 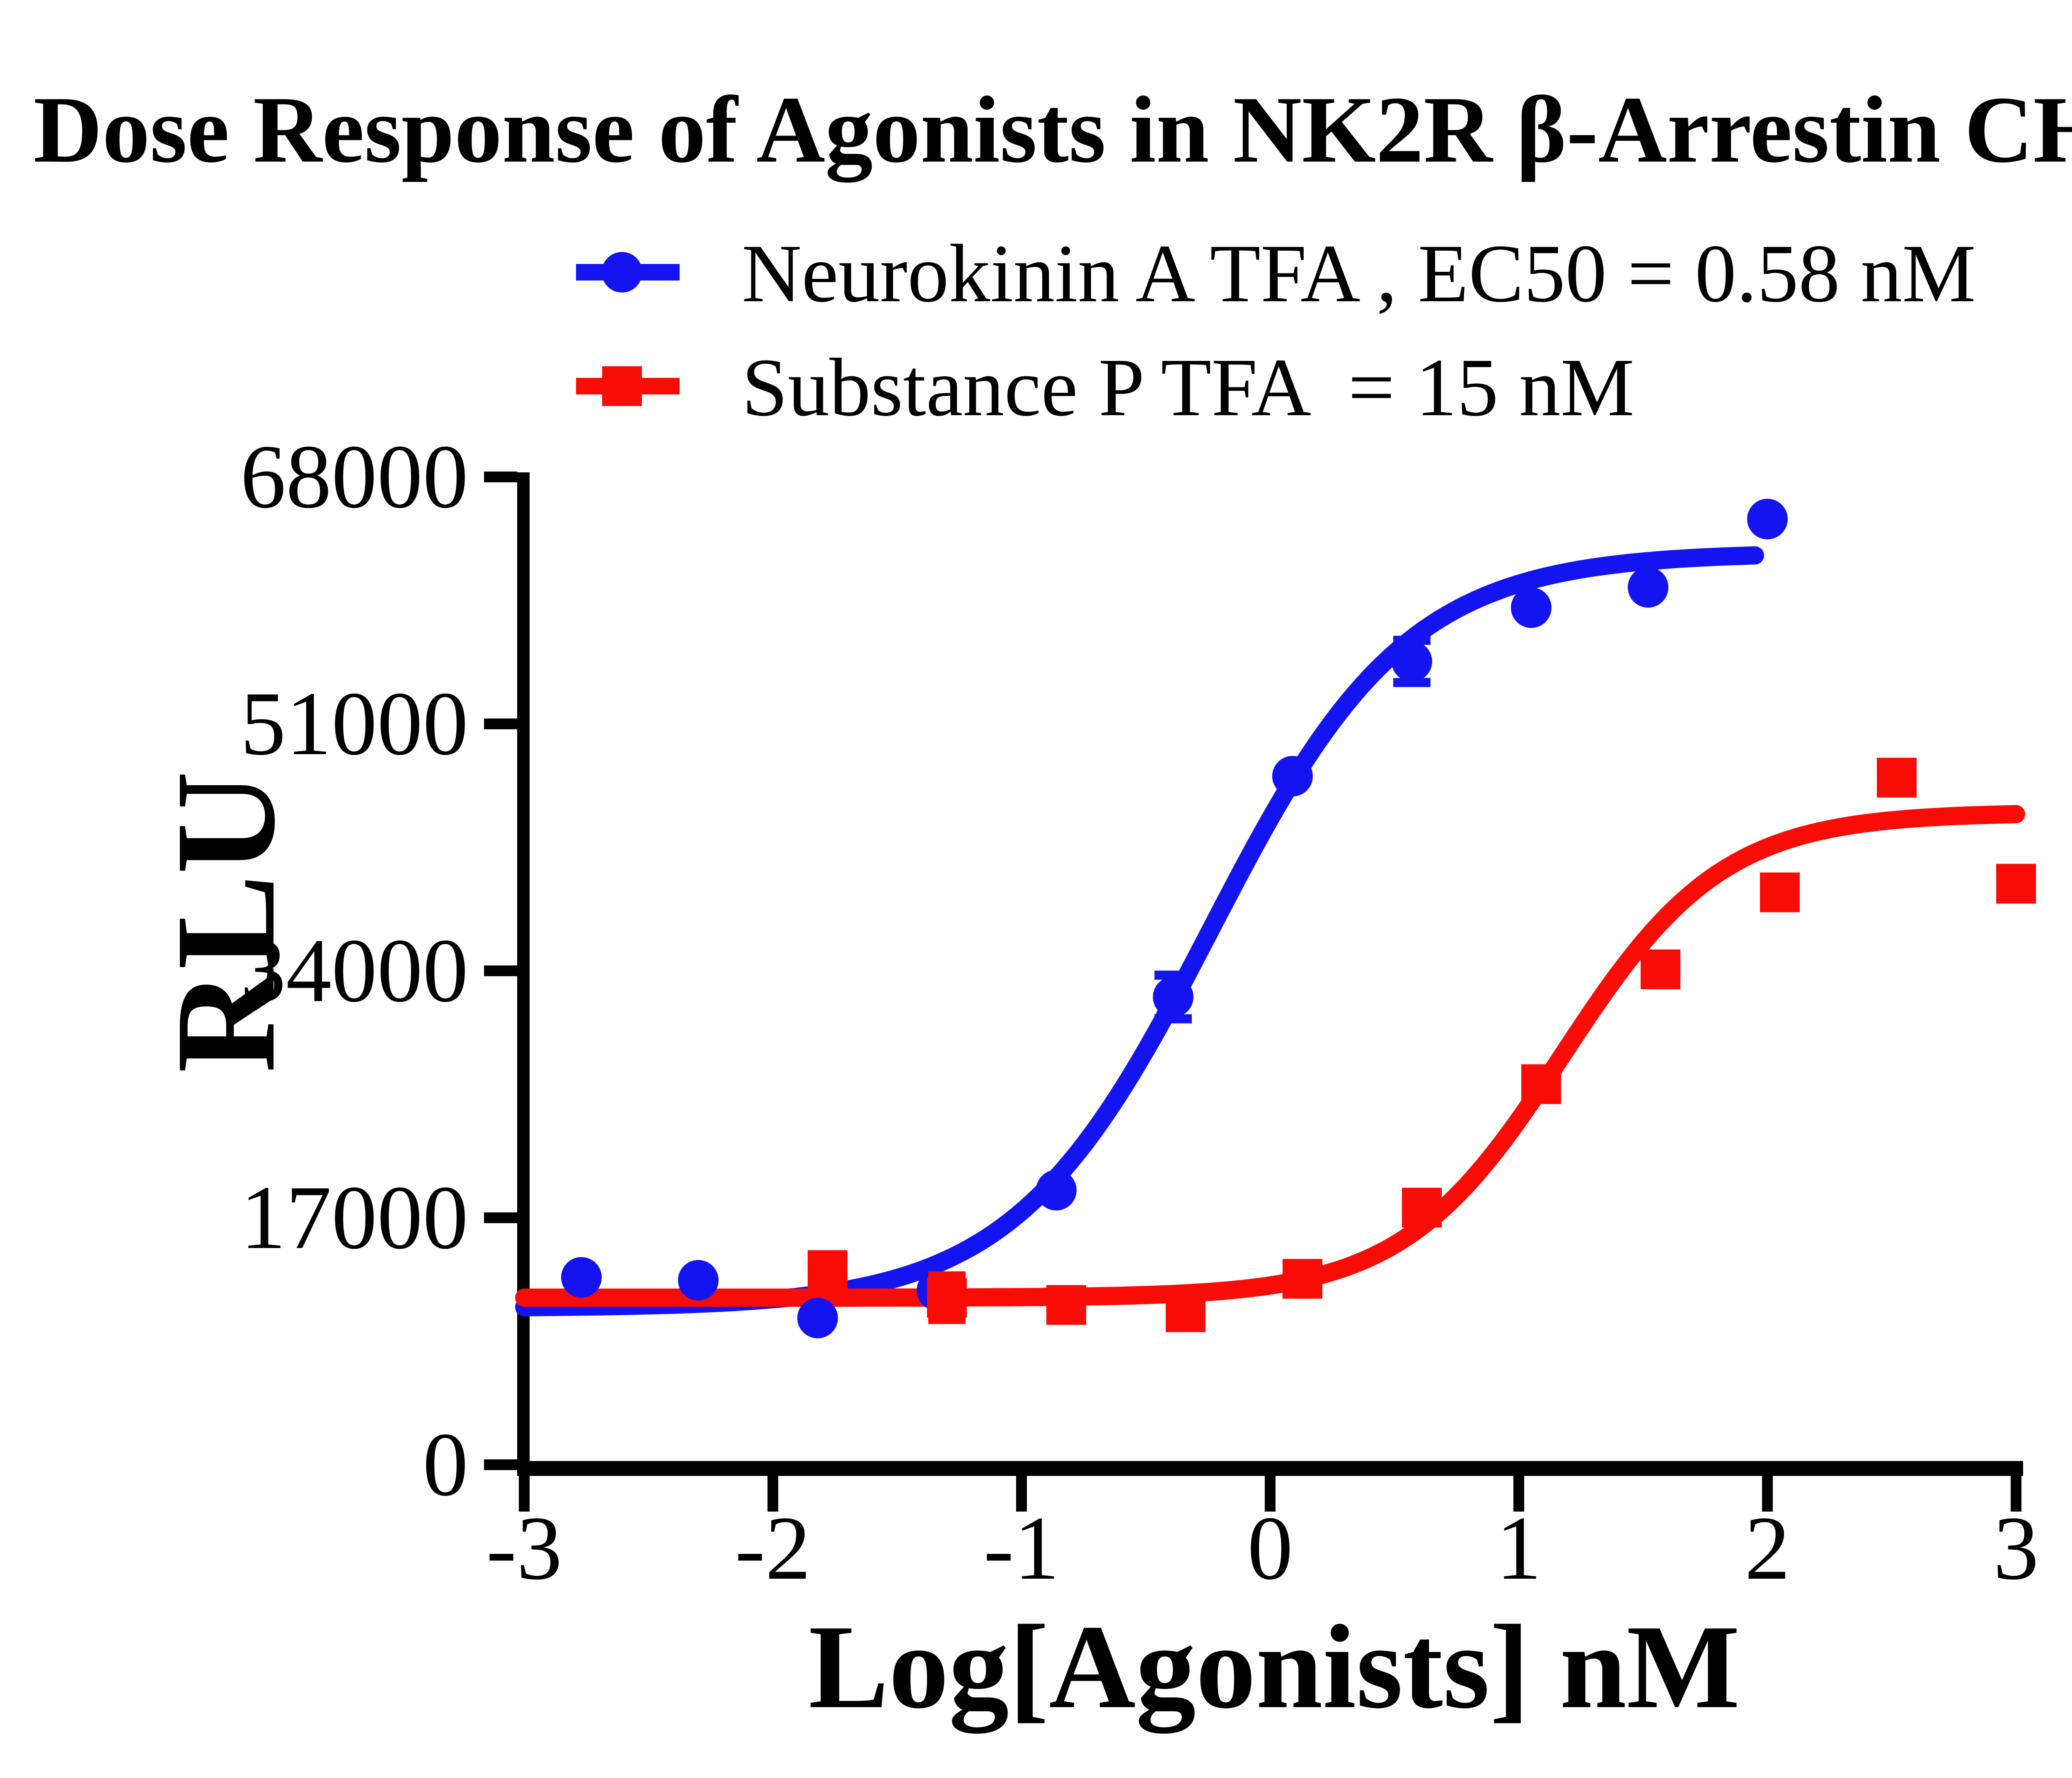 I want to click on x-tick-label: 0, so click(x=1270, y=1548).